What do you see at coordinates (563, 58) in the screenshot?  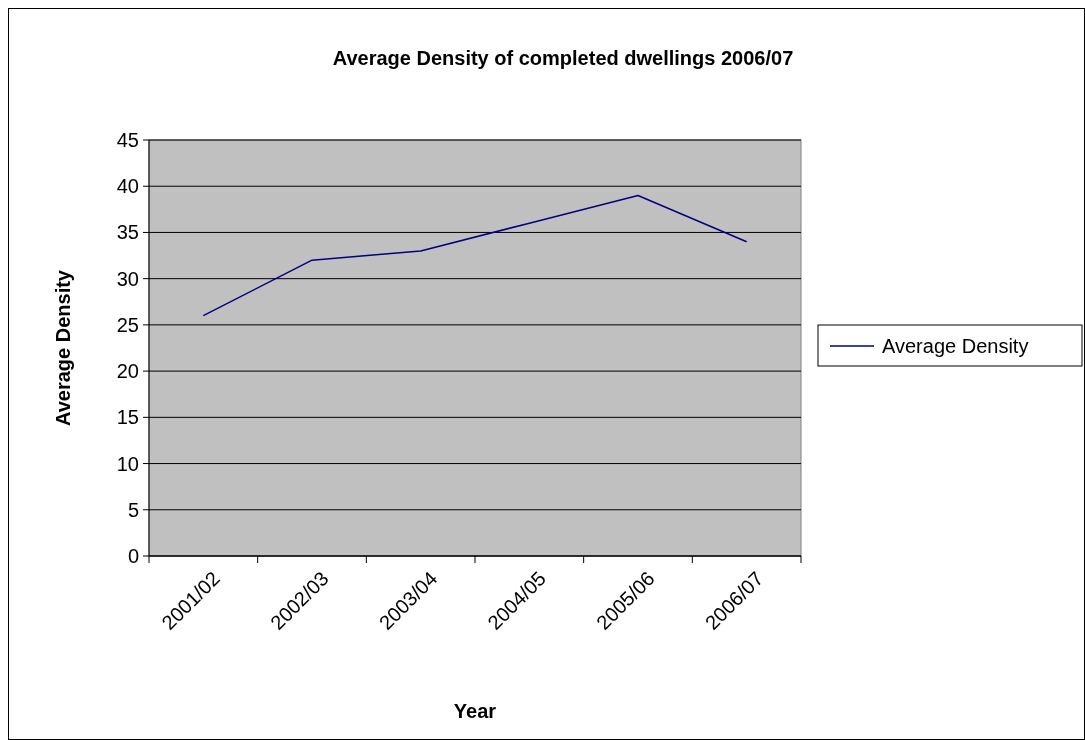 I see `chart-title: Average Density of completed dwellings 2006/07` at bounding box center [563, 58].